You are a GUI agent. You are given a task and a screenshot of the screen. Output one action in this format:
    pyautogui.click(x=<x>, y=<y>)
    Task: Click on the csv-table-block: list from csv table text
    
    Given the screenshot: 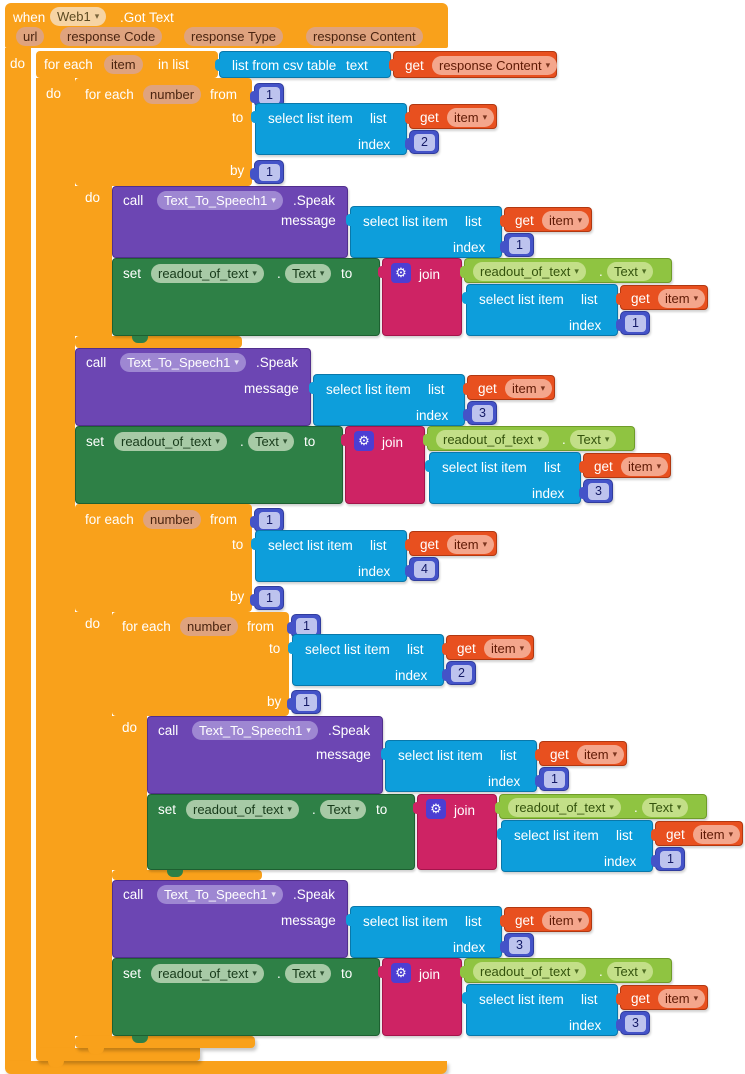 What is the action you would take?
    pyautogui.click(x=303, y=64)
    